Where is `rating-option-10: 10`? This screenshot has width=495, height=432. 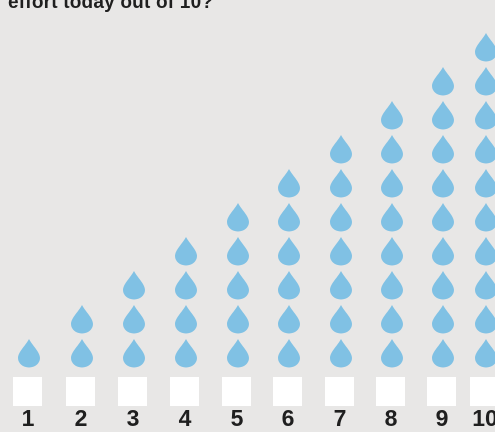
rating-option-10: 10 is located at coordinates (477, 215).